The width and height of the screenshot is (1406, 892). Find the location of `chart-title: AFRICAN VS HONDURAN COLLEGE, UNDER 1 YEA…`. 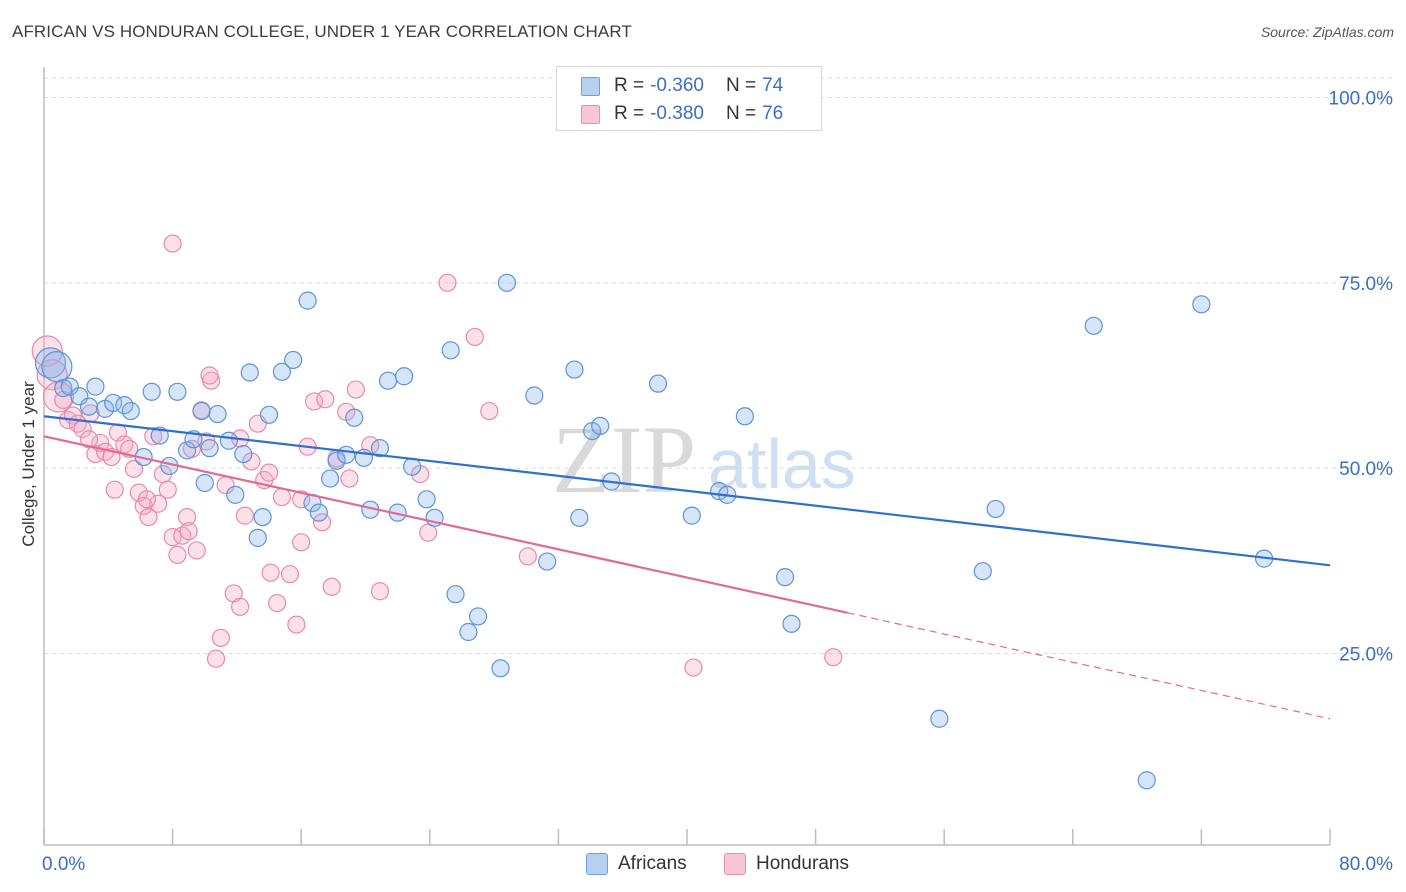

chart-title: AFRICAN VS HONDURAN COLLEGE, UNDER 1 YEA… is located at coordinates (322, 31).